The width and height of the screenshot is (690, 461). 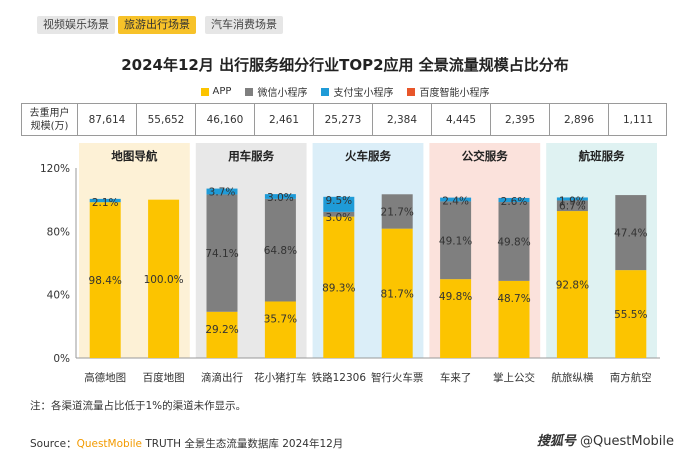 I want to click on x-tick-label: 滴滴出行, so click(x=222, y=377).